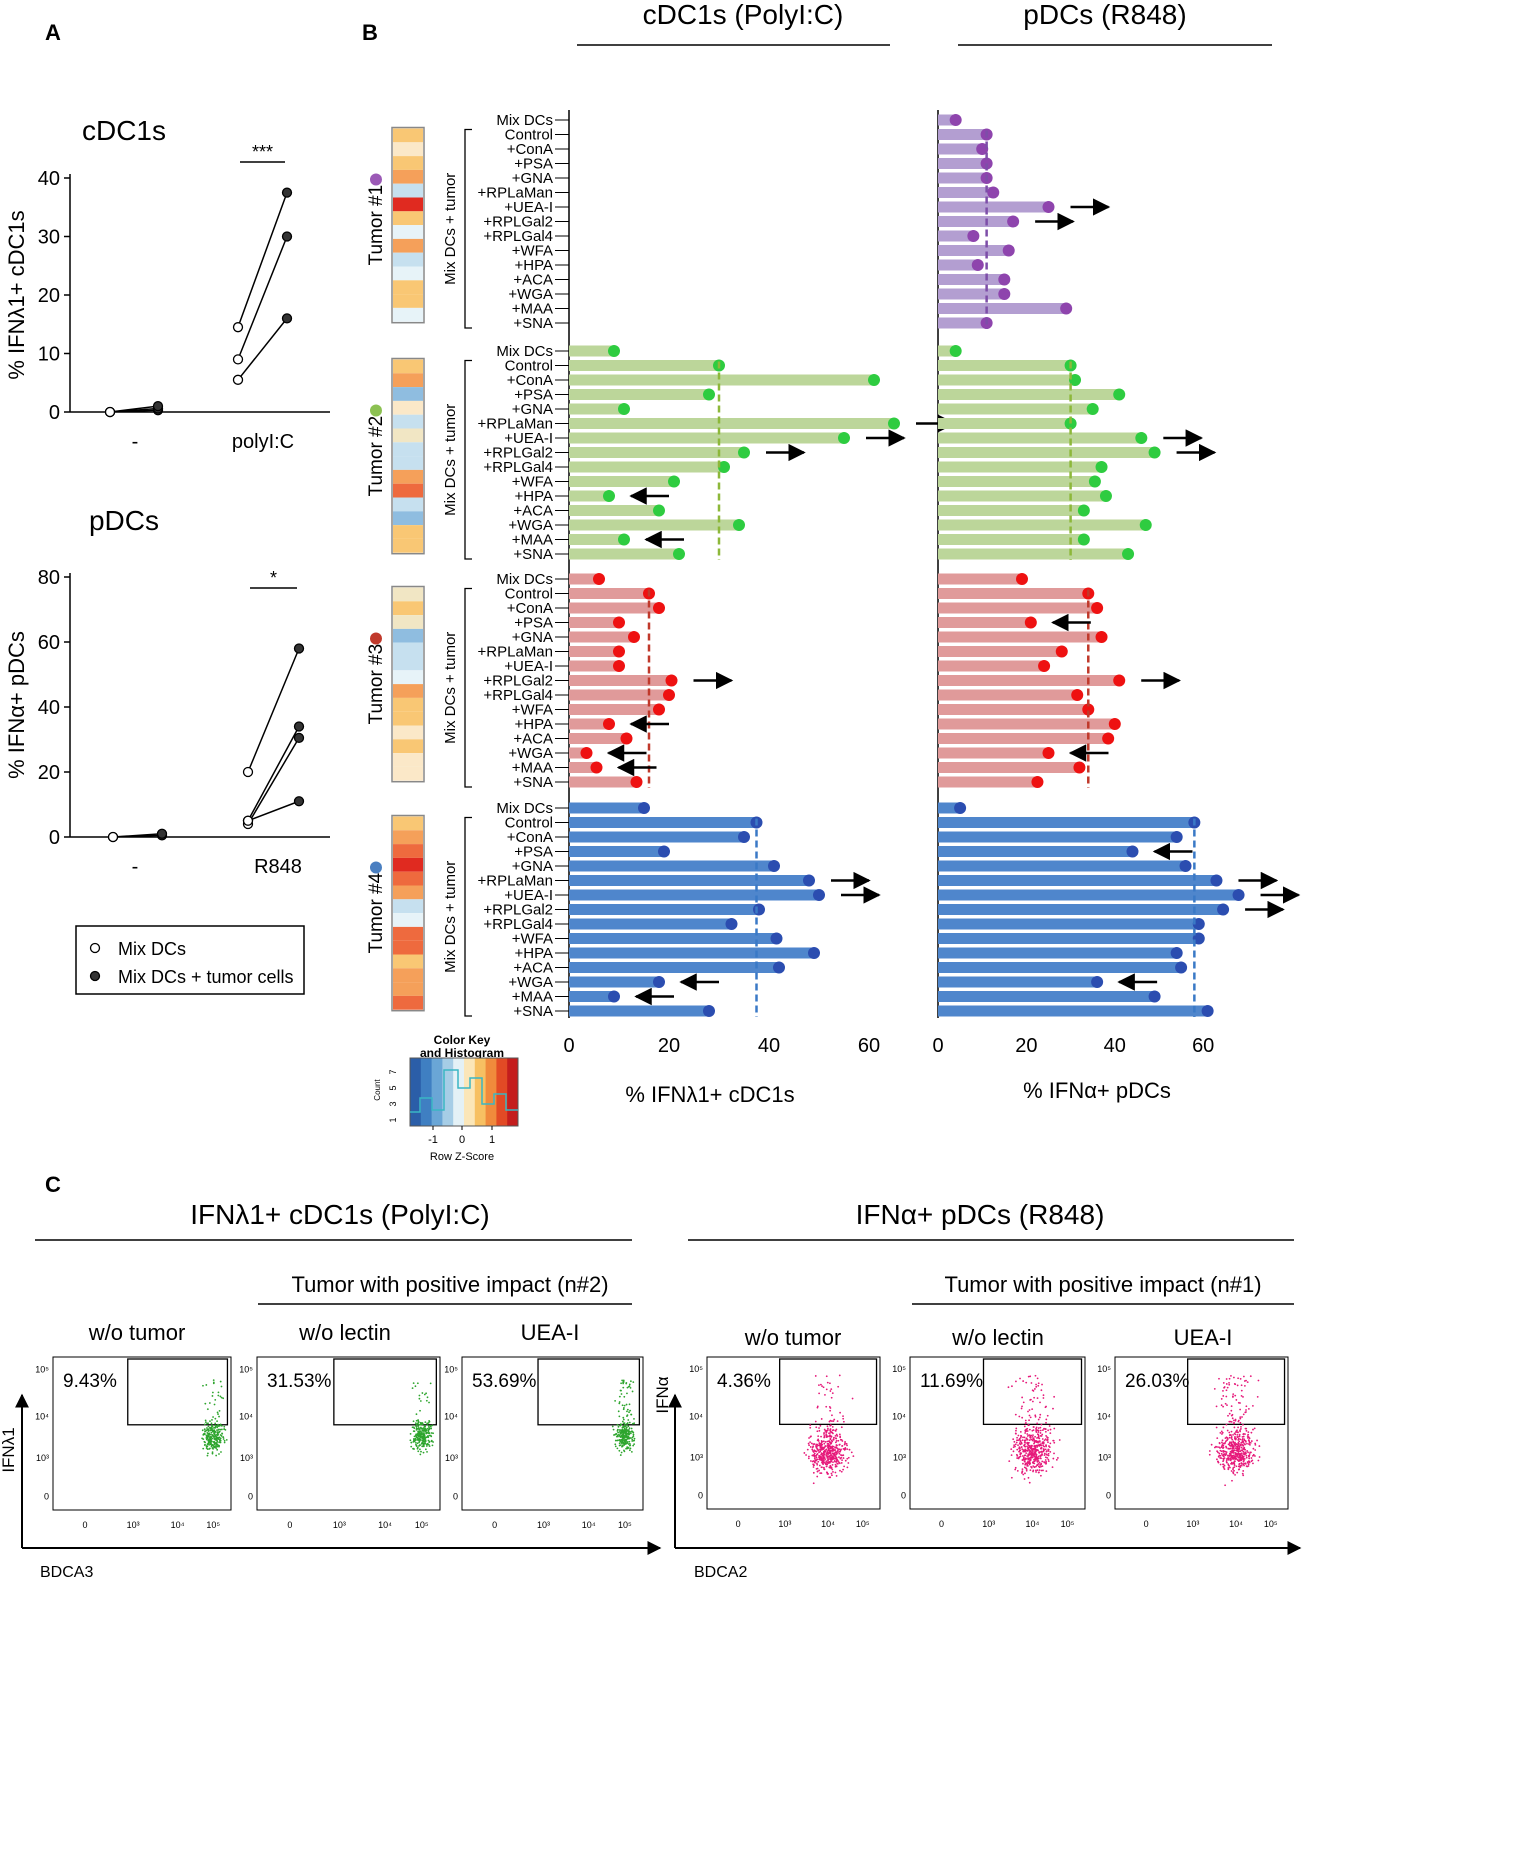 The image size is (1538, 1857). What do you see at coordinates (178, 1525) in the screenshot?
I see `flow-x-tick: 10⁴` at bounding box center [178, 1525].